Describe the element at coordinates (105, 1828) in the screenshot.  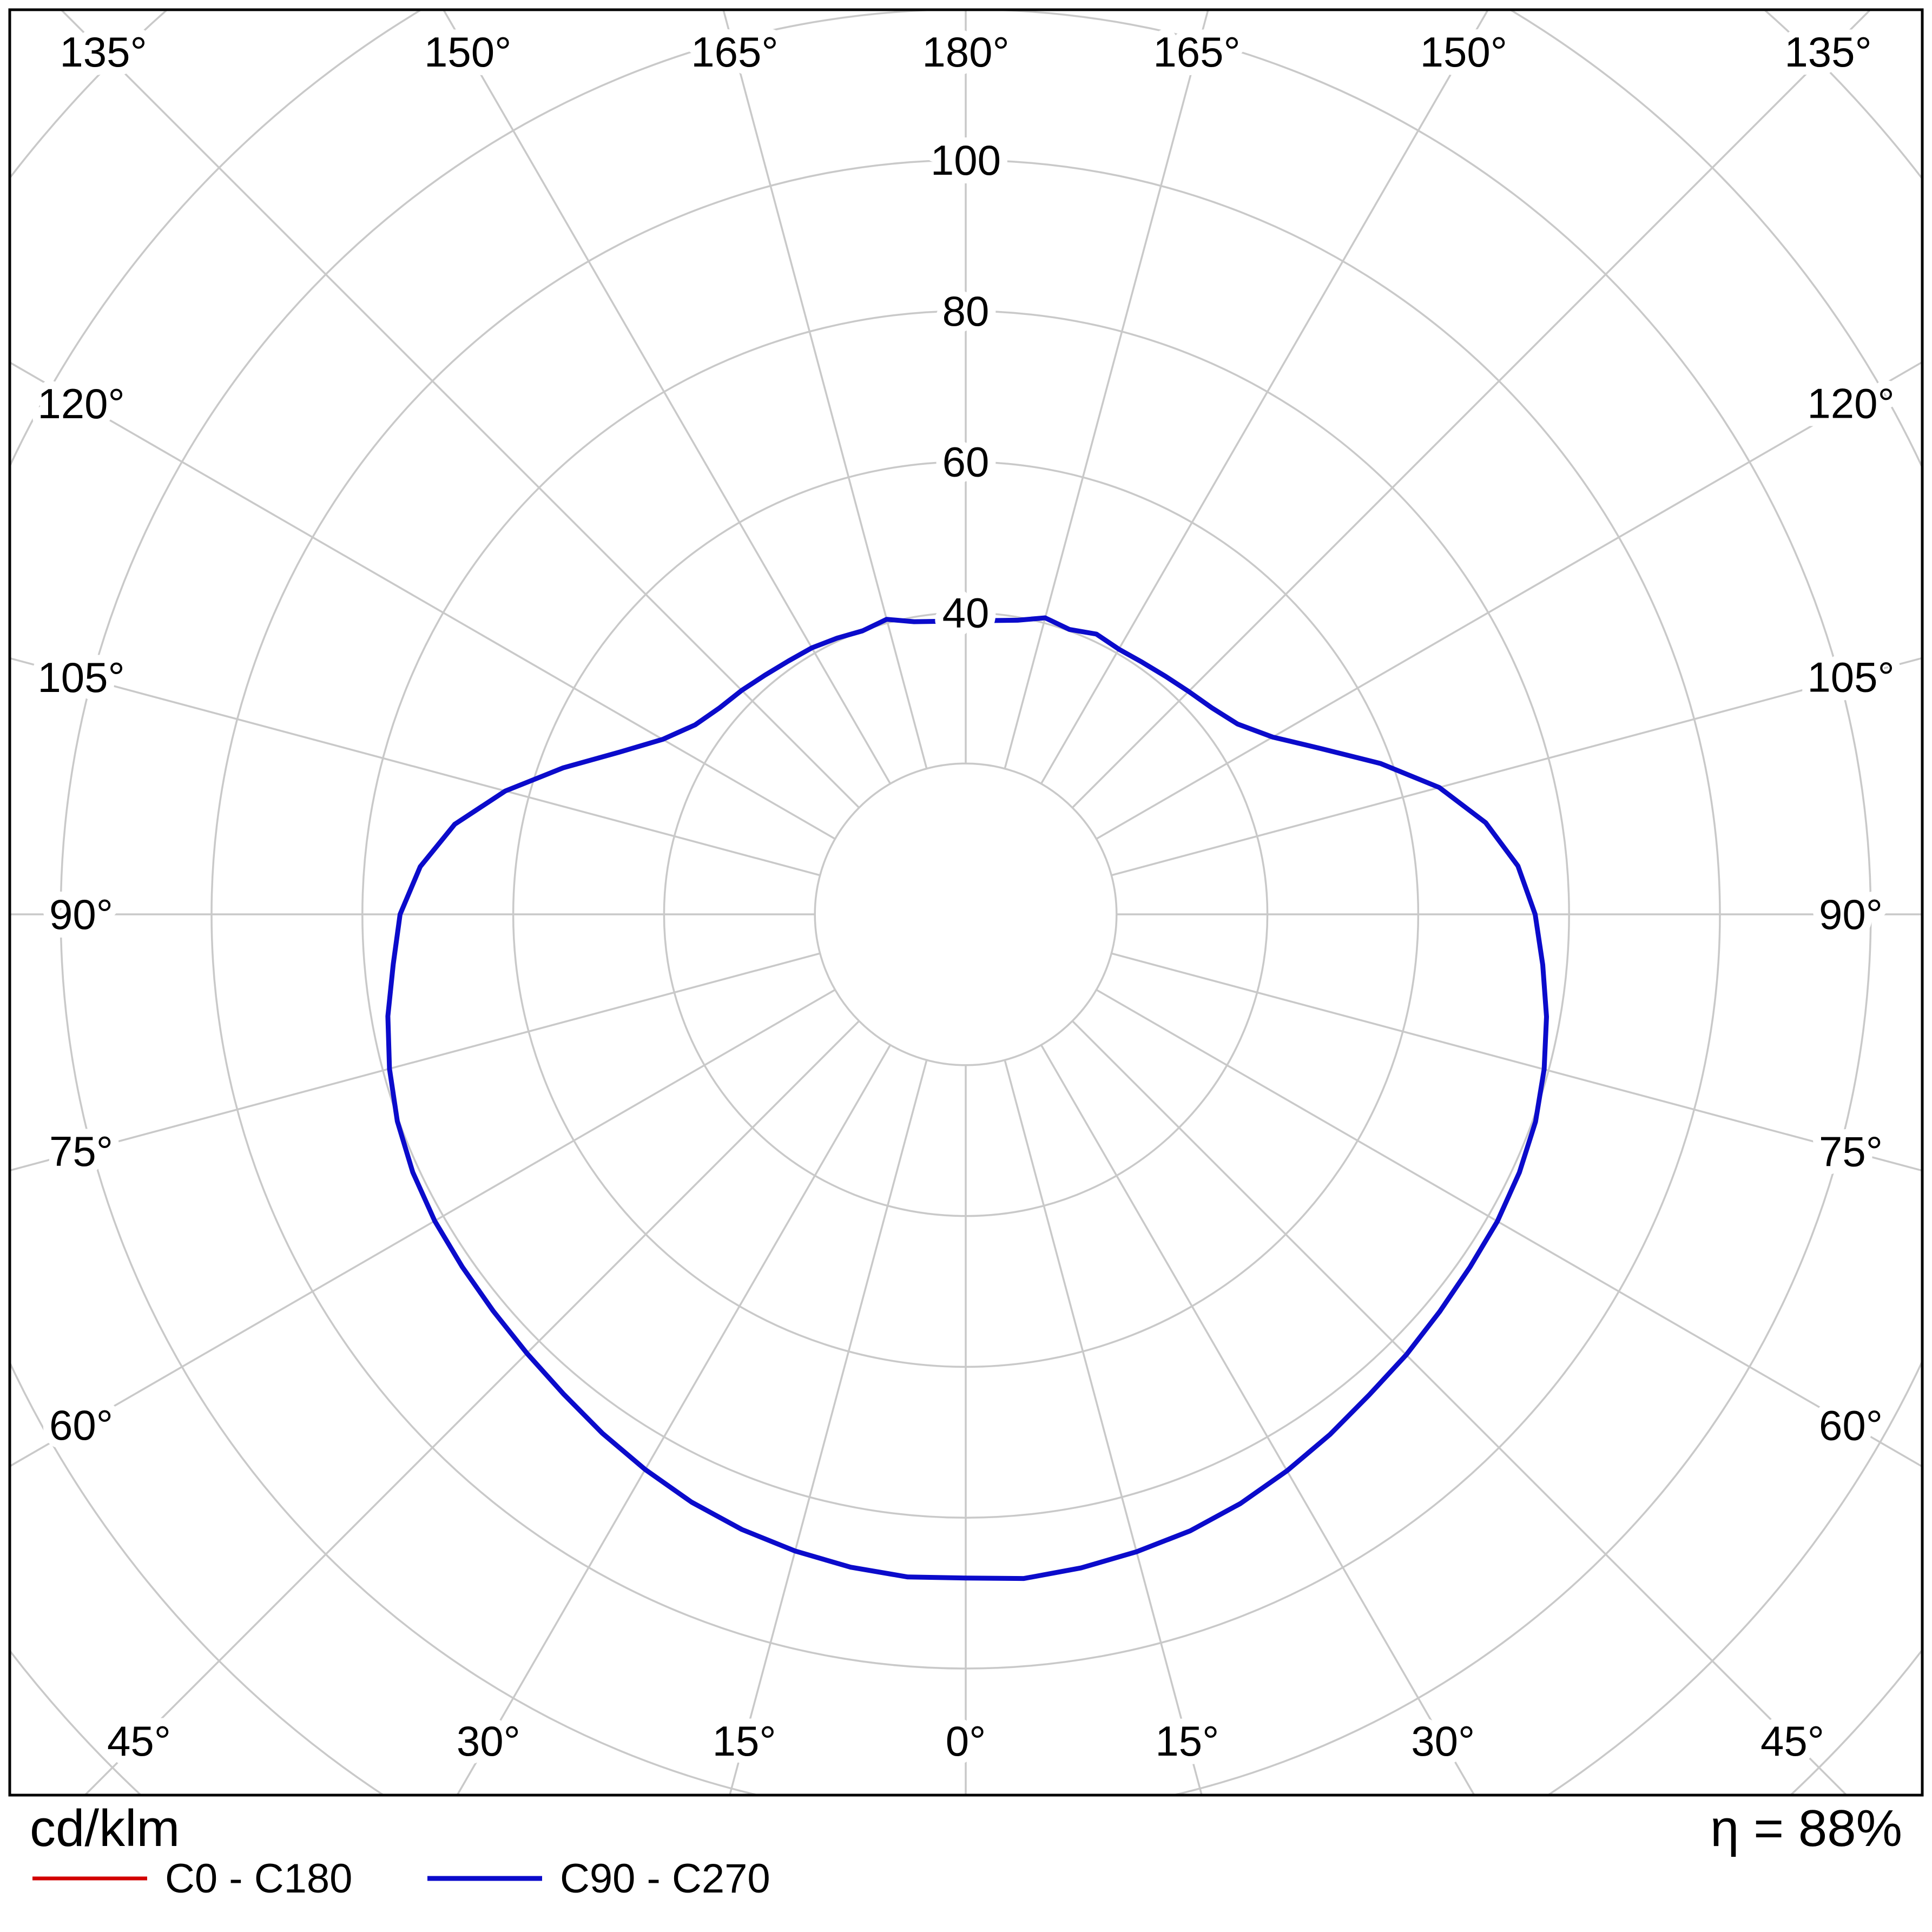
I see `unit-label: cd/klm` at that location.